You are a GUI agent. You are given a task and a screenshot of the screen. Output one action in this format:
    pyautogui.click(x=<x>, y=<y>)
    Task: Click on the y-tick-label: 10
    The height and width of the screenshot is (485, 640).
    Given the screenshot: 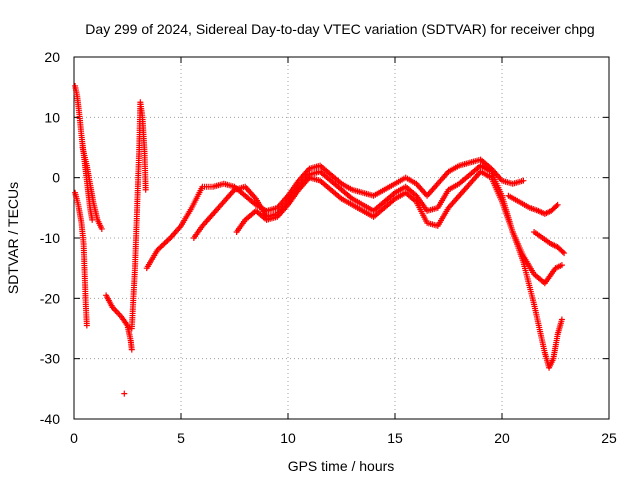 What is the action you would take?
    pyautogui.click(x=52, y=117)
    